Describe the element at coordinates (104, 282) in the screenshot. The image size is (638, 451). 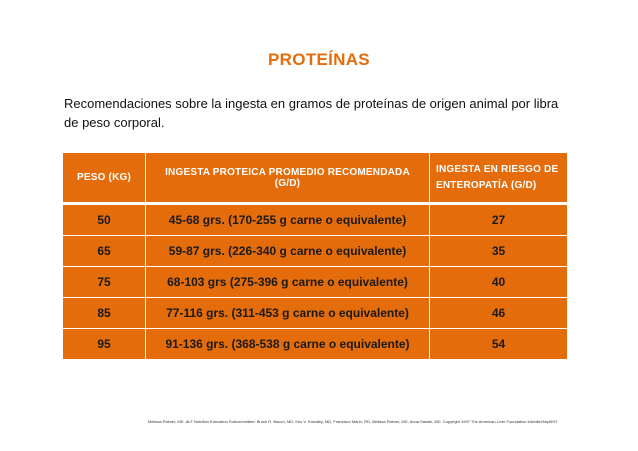
I see `cell-peso: 75` at that location.